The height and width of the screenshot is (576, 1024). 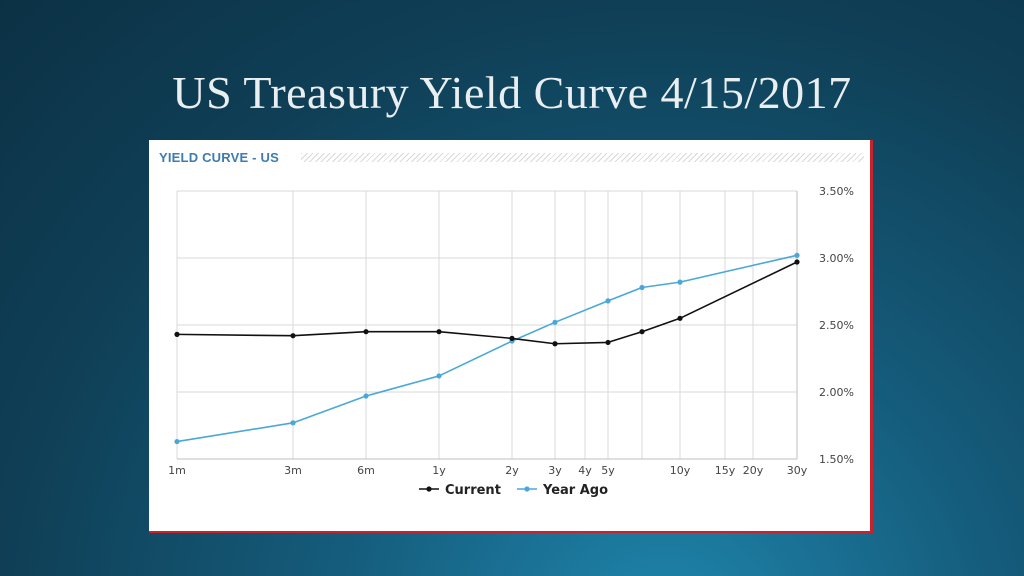 I want to click on legend-label: Year Ago, so click(x=575, y=490).